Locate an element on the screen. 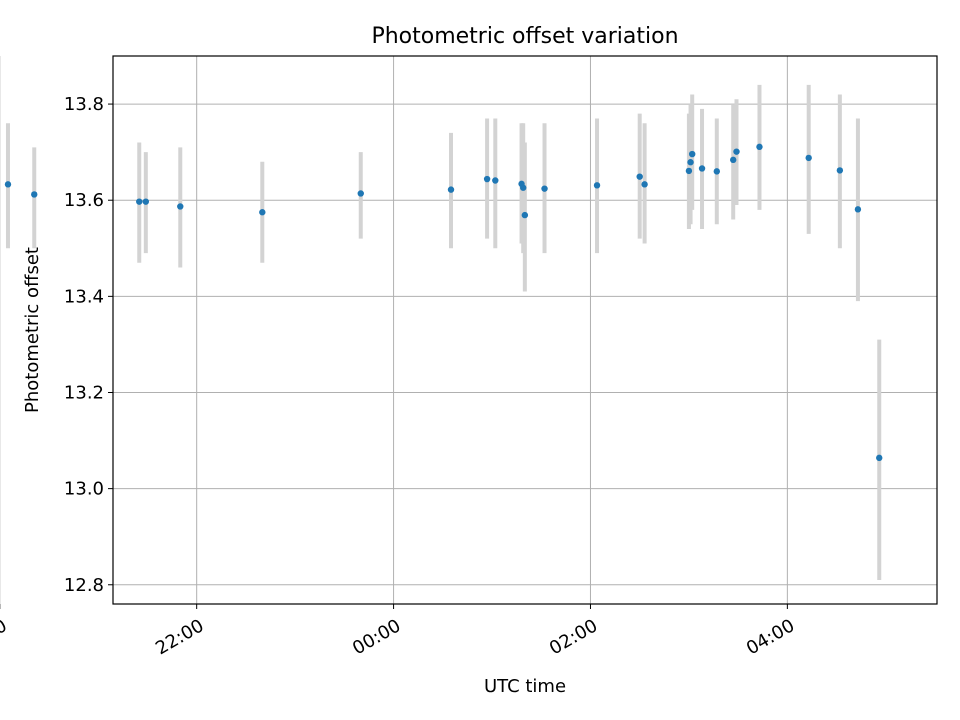  y-tick-label: 13.8 is located at coordinates (84, 104).